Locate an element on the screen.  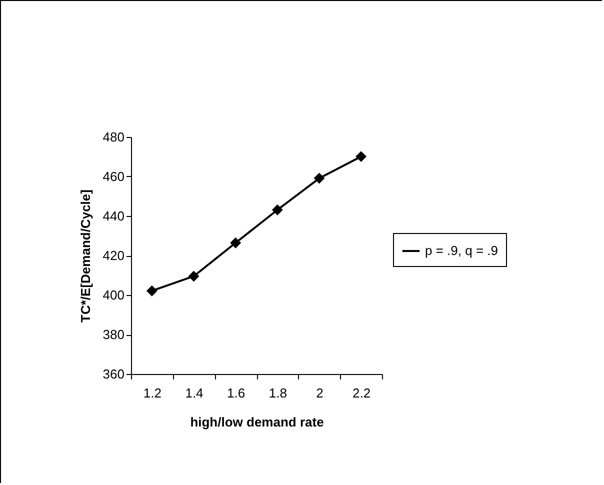
y-tick-label: 460 is located at coordinates (113, 176).